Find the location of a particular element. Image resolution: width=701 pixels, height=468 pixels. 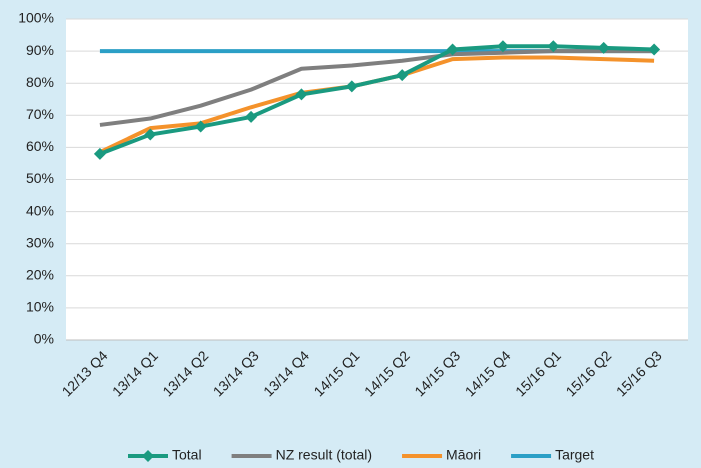

y-tick-label: 0% is located at coordinates (44, 339).